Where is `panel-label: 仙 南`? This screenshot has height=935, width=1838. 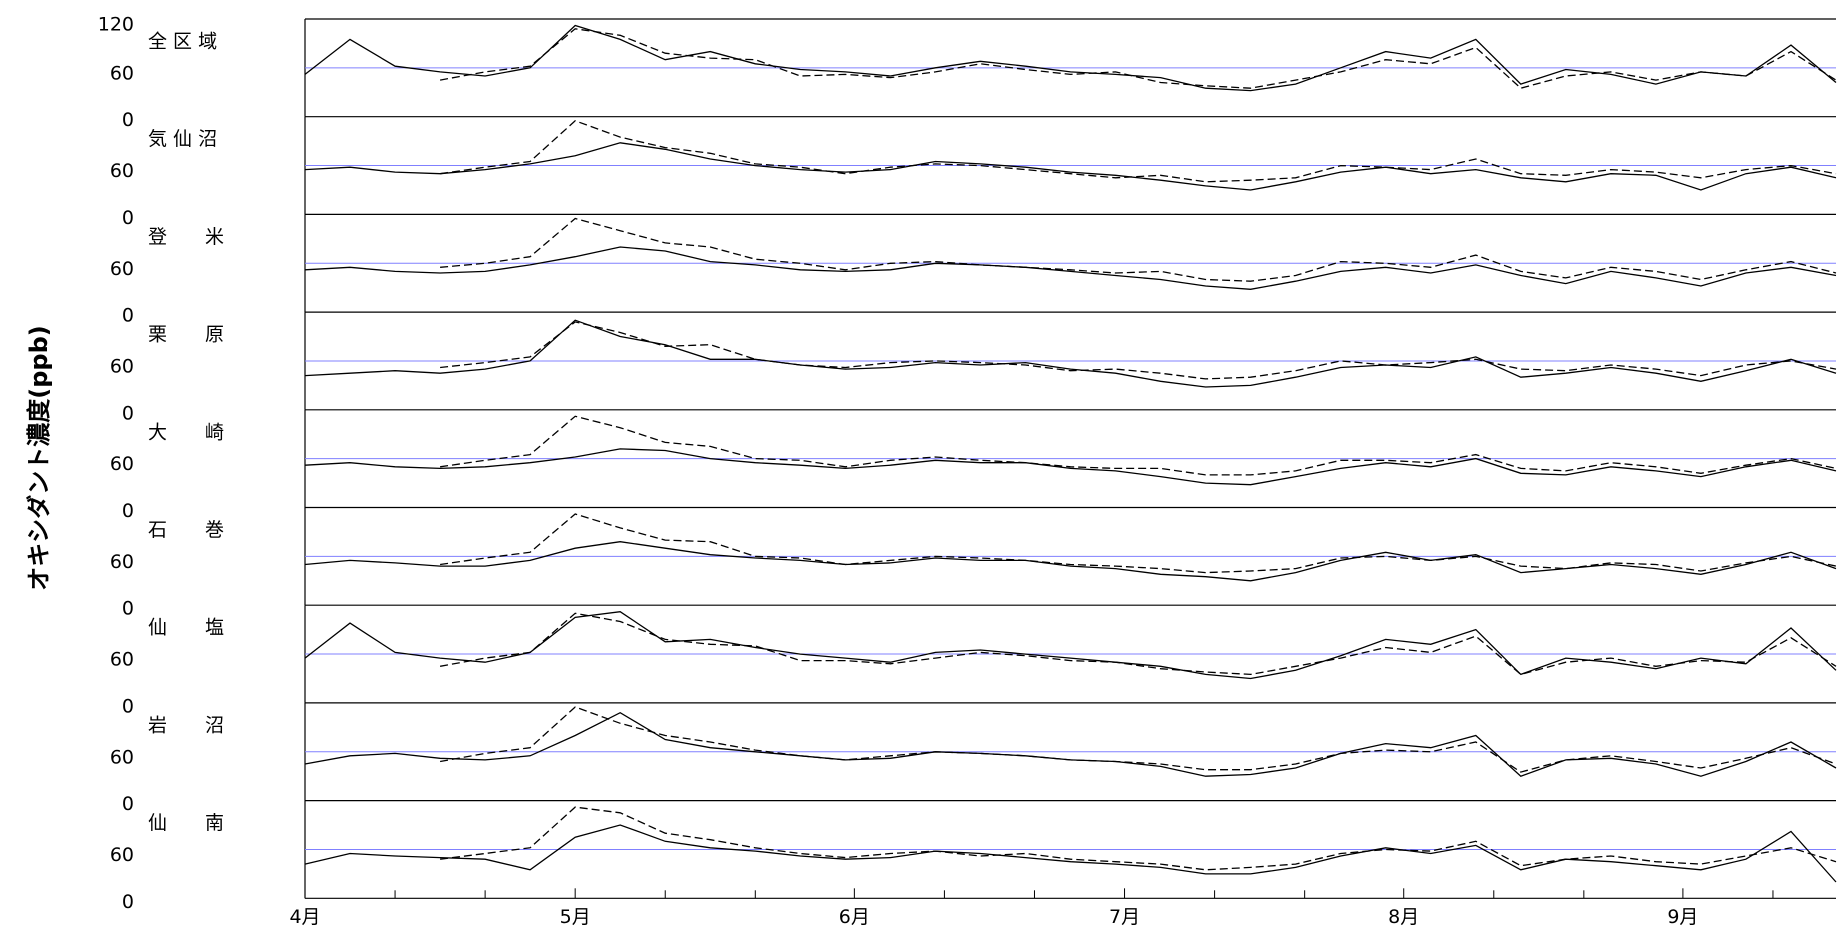
panel-label: 仙 南 is located at coordinates (186, 823).